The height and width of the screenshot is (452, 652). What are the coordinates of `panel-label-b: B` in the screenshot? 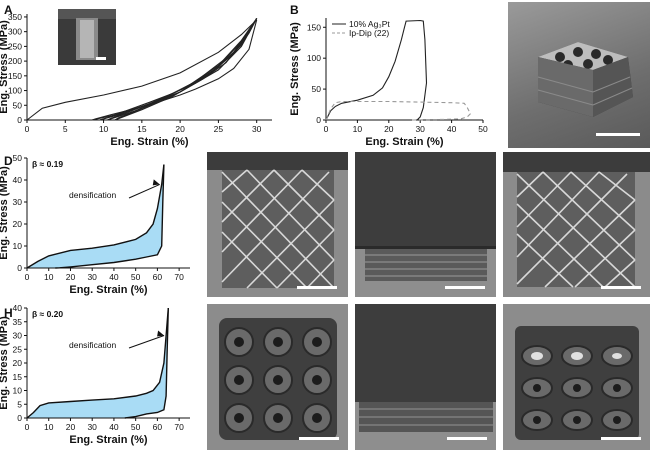 It's located at (294, 10).